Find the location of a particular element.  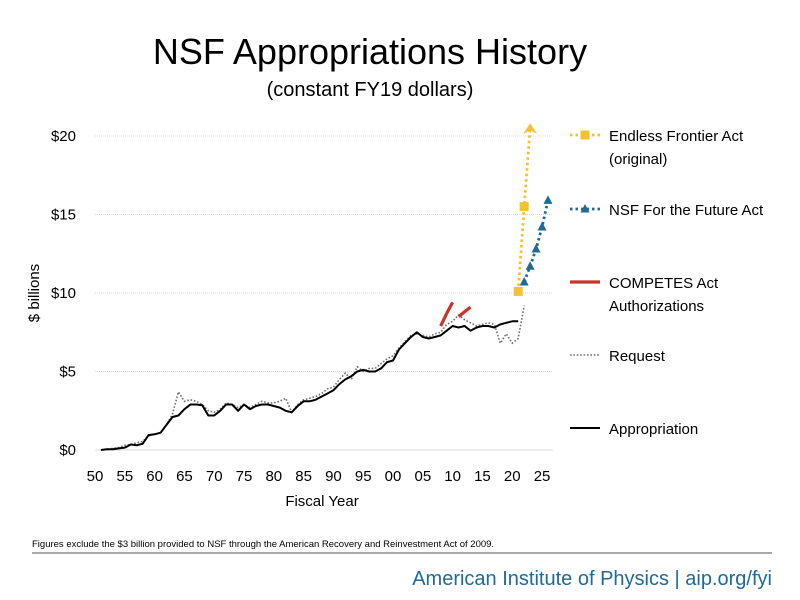

x-tick-label: 00 is located at coordinates (393, 476).